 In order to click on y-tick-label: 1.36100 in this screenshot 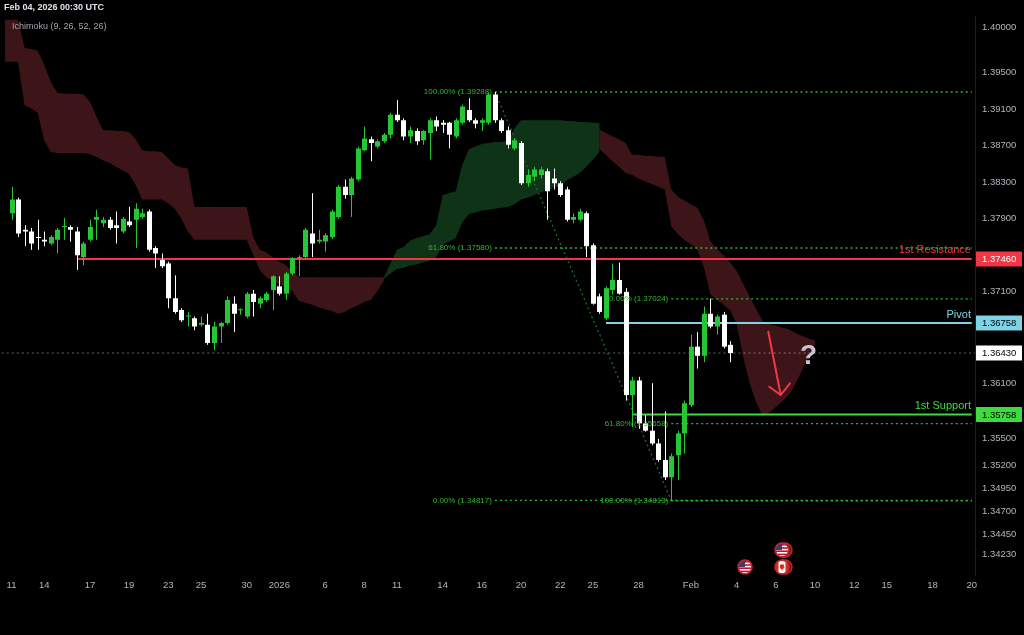, I will do `click(999, 382)`.